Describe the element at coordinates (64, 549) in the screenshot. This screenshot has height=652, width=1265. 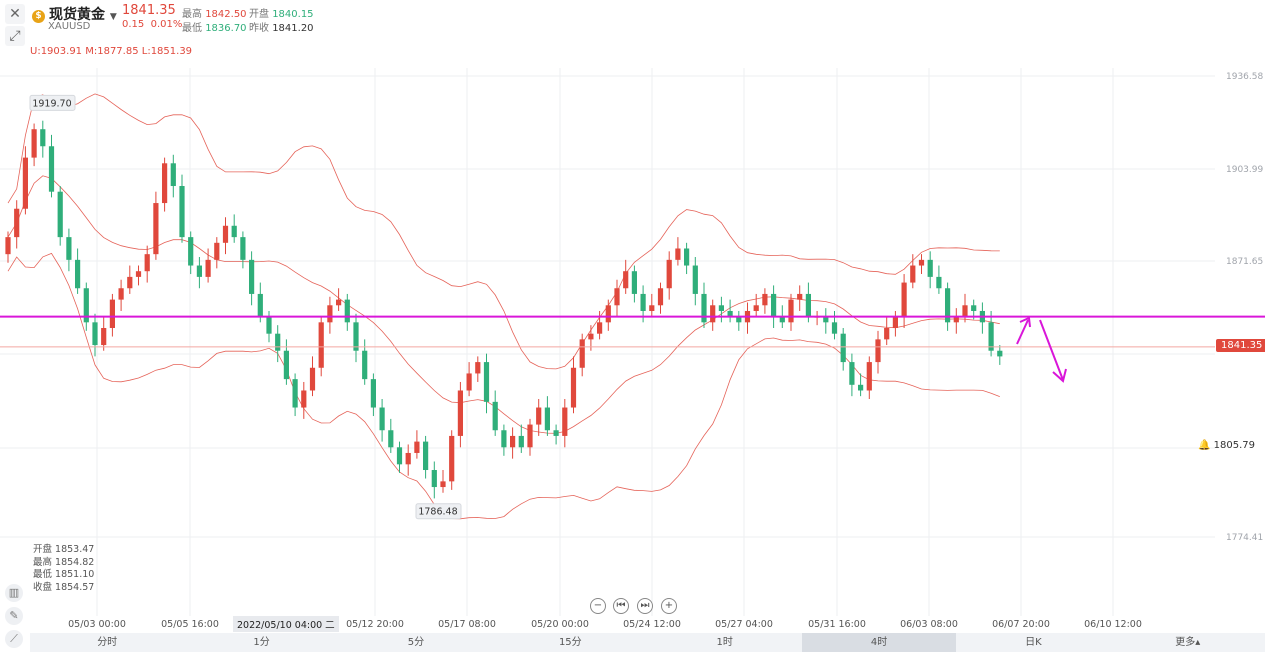
I see `ohlc-open: 开盘 1853.47` at that location.